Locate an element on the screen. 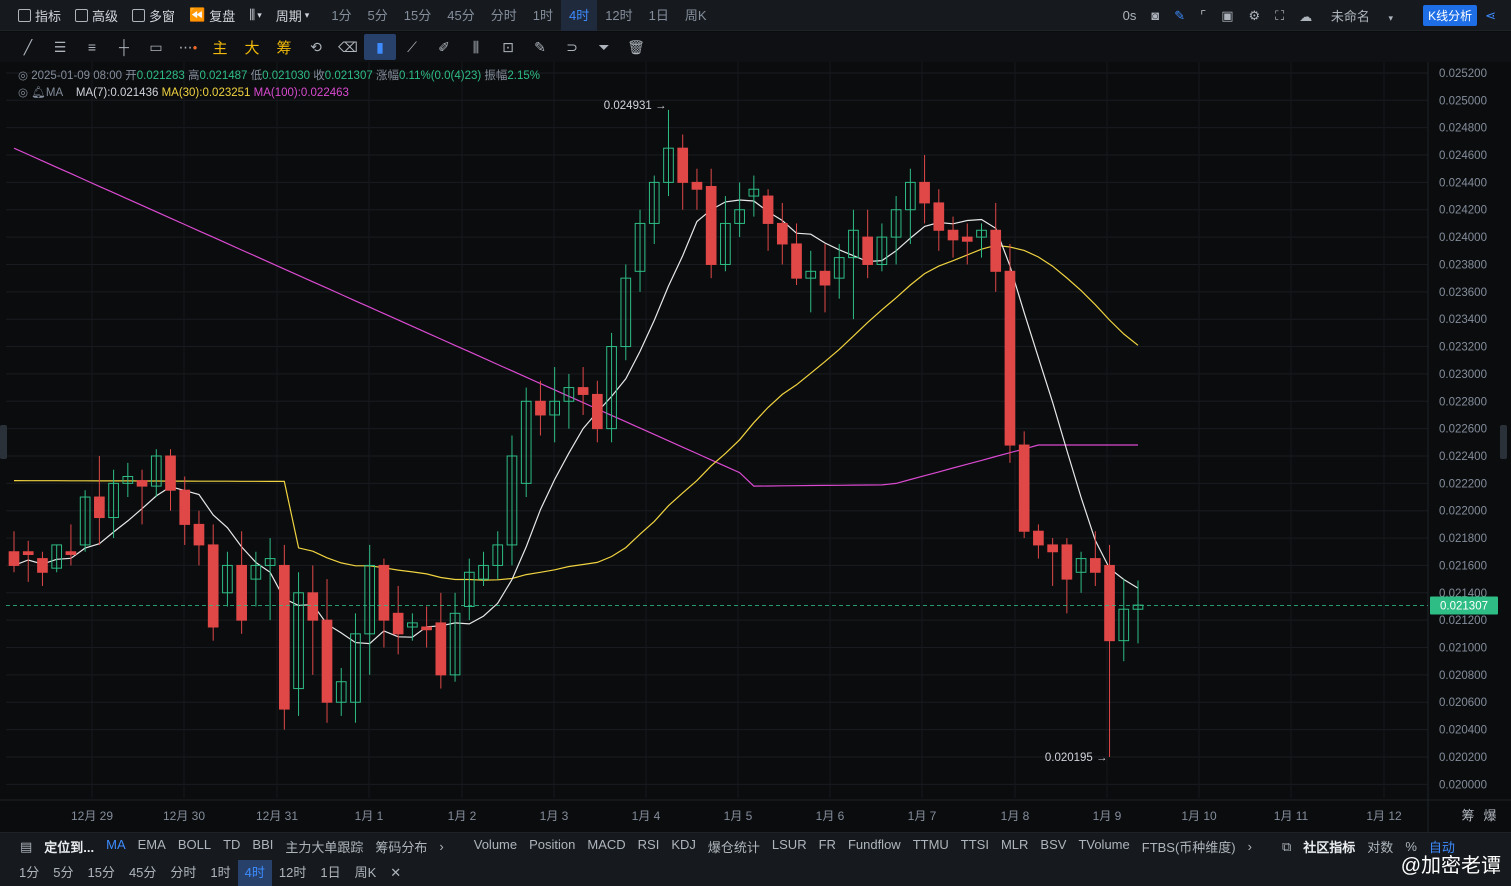  filter-icon: ⏷ is located at coordinates (604, 46).